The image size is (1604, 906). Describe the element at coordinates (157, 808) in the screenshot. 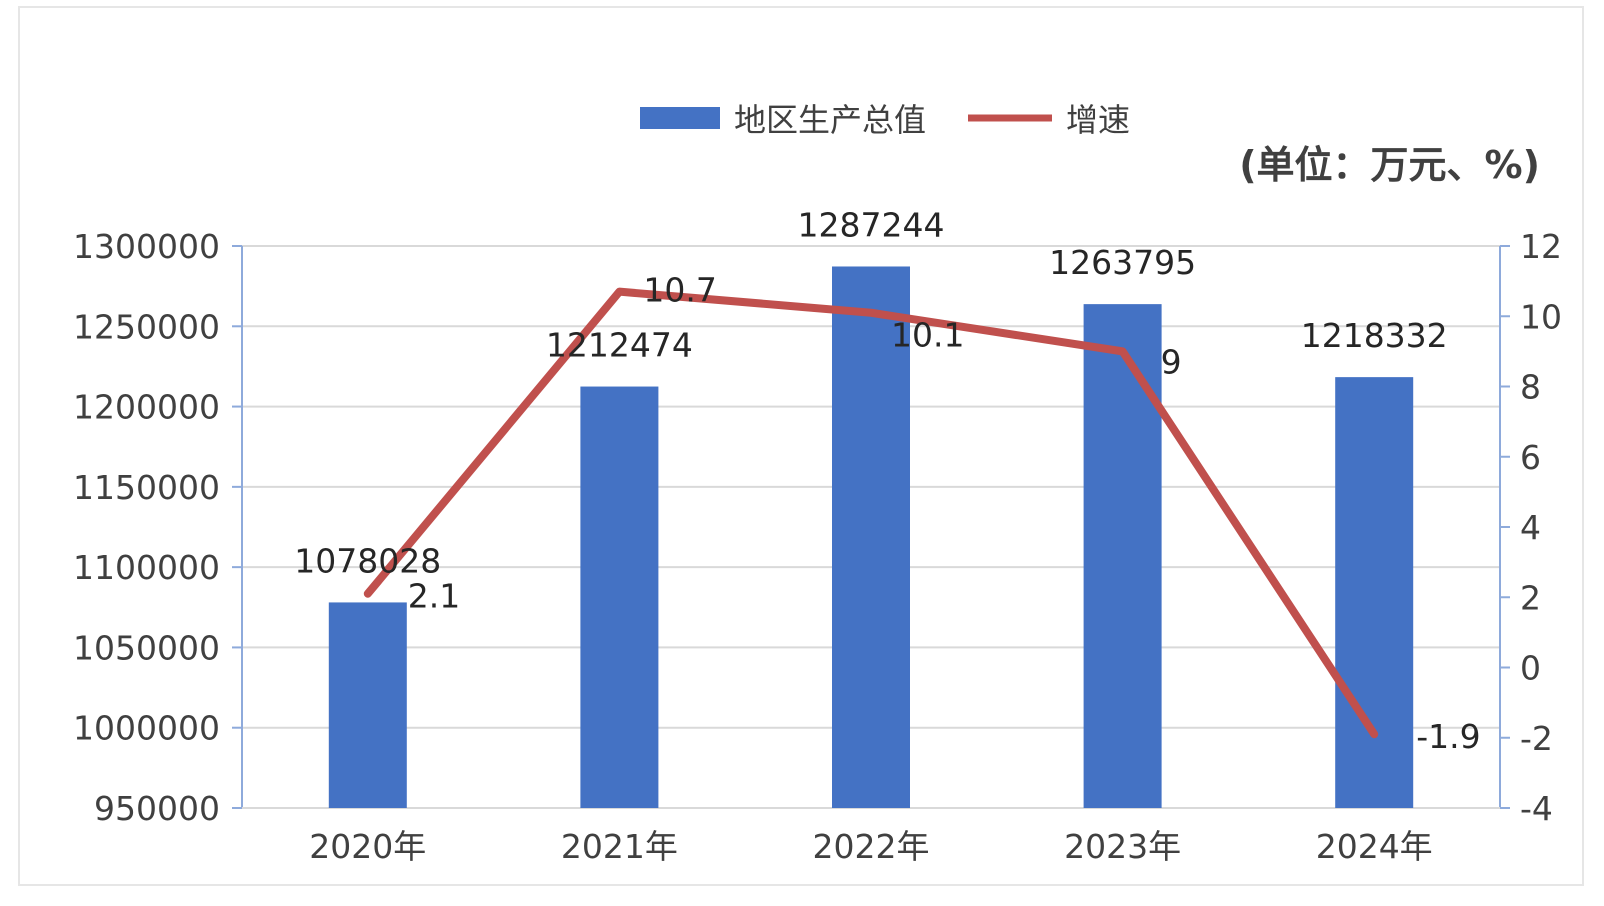

I see `left-tick-label: 950000` at that location.